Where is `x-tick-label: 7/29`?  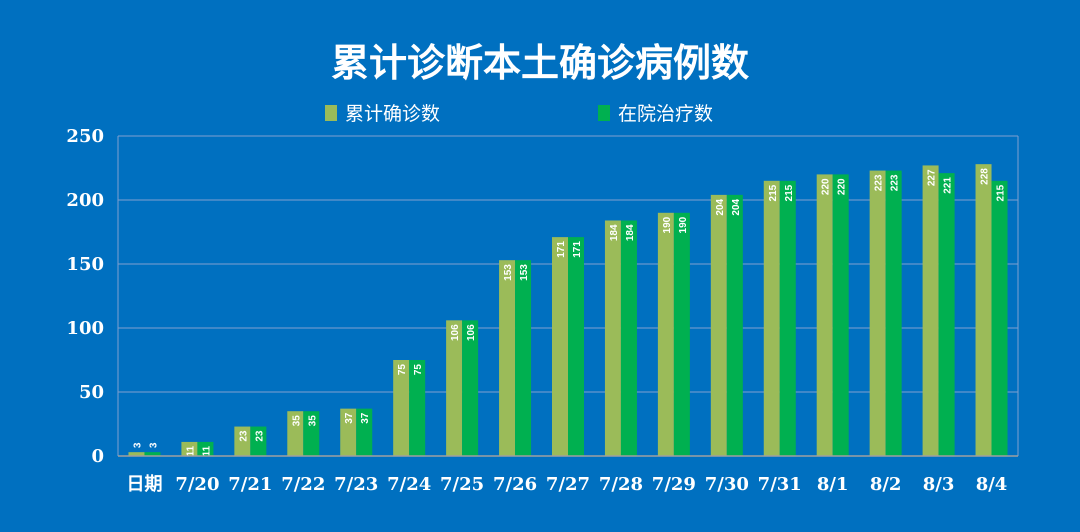
x-tick-label: 7/29 is located at coordinates (674, 484).